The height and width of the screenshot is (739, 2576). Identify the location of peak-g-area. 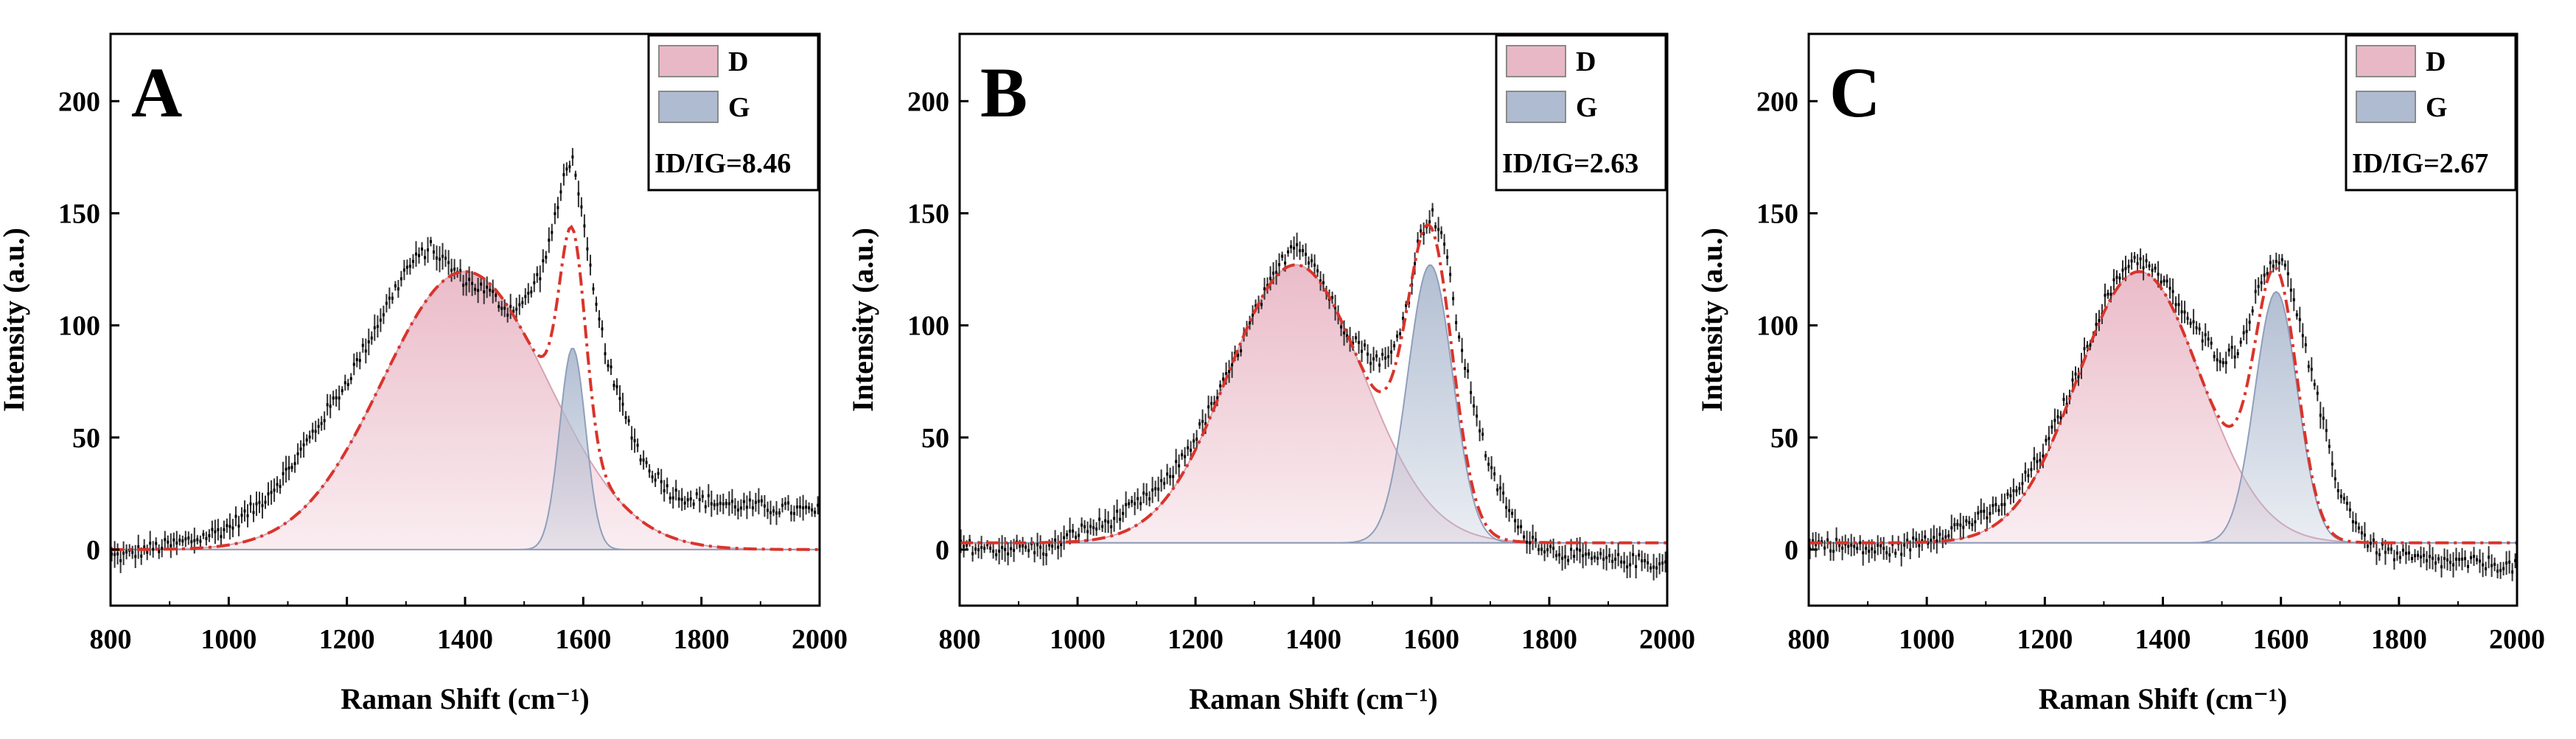
(465, 449).